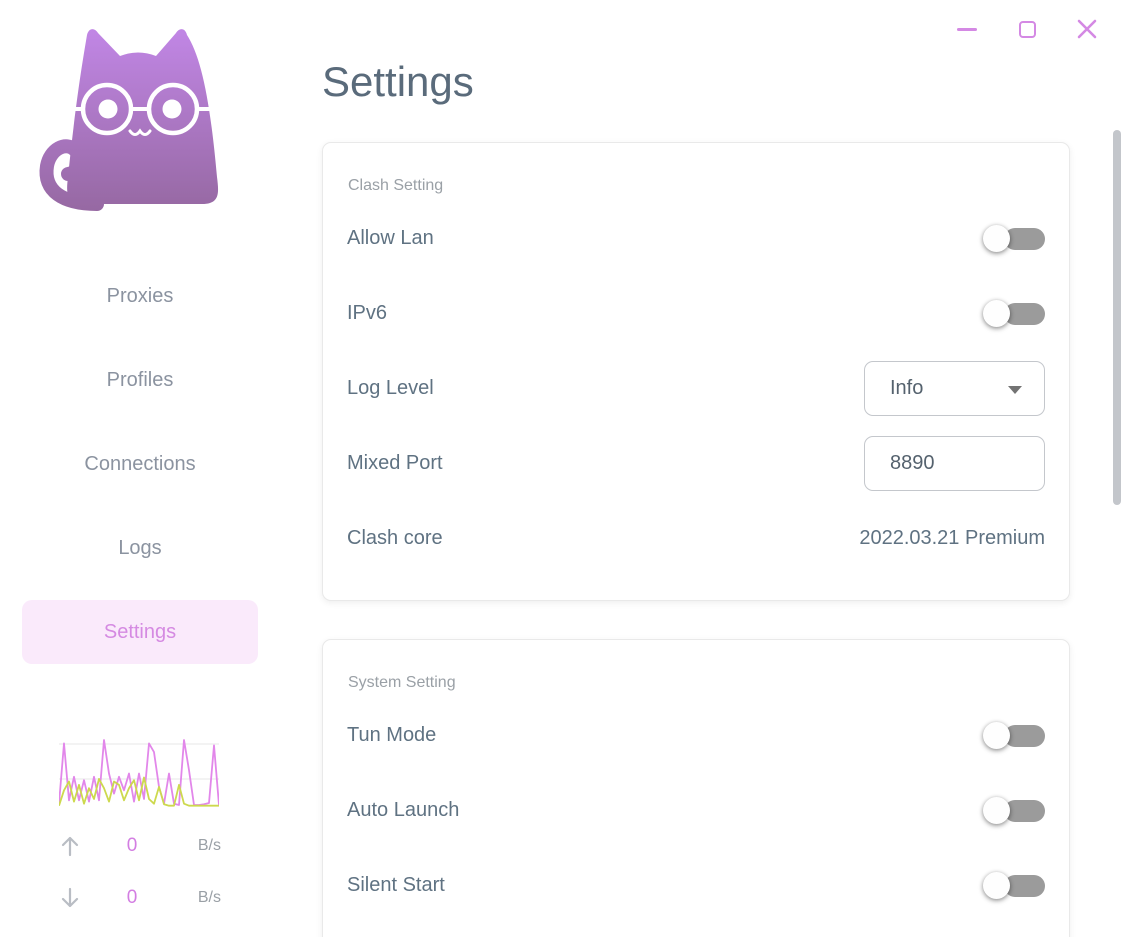 This screenshot has width=1124, height=937. I want to click on log-level-selected-value: Info, so click(907, 388).